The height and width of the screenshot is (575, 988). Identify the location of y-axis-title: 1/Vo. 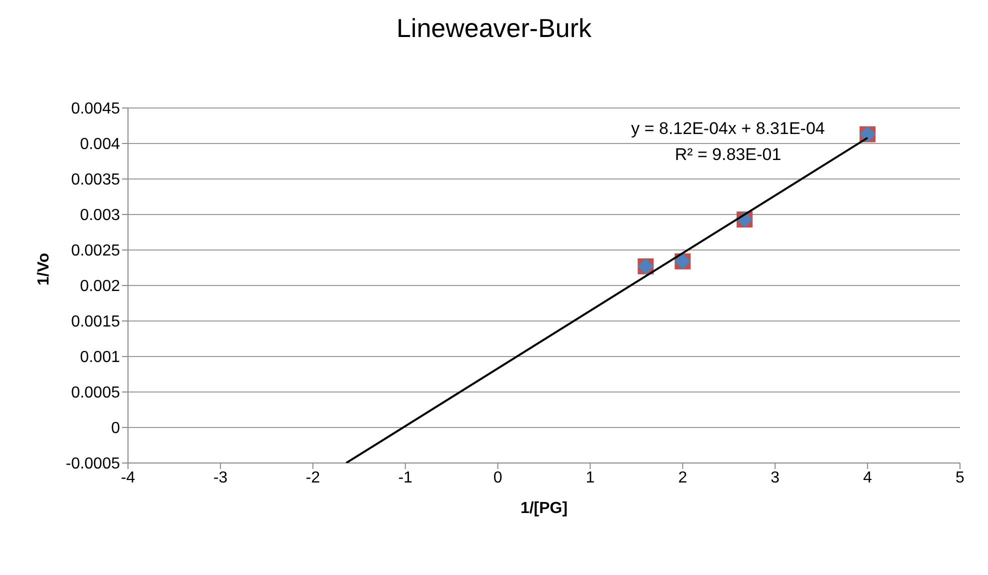
(44, 269).